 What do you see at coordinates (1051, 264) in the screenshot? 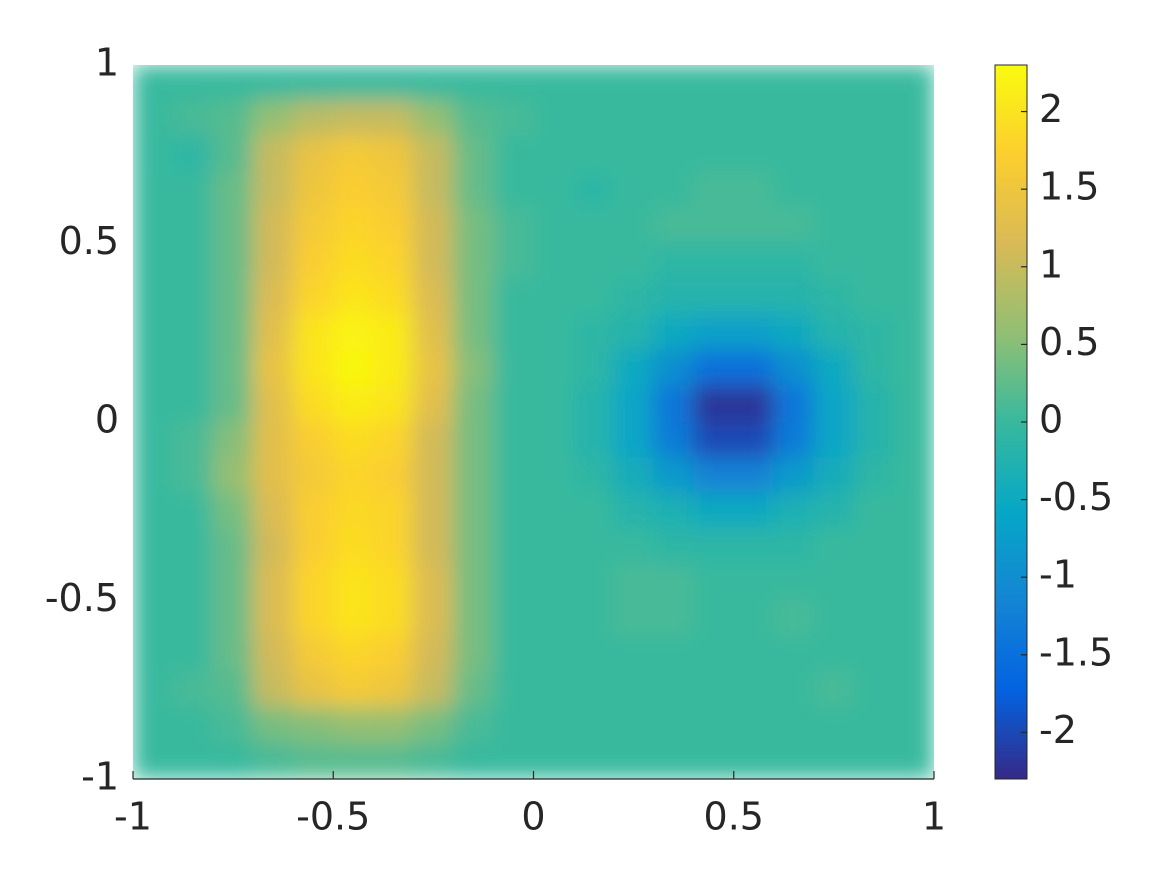
I see `colorbar-tick-label: 1` at bounding box center [1051, 264].